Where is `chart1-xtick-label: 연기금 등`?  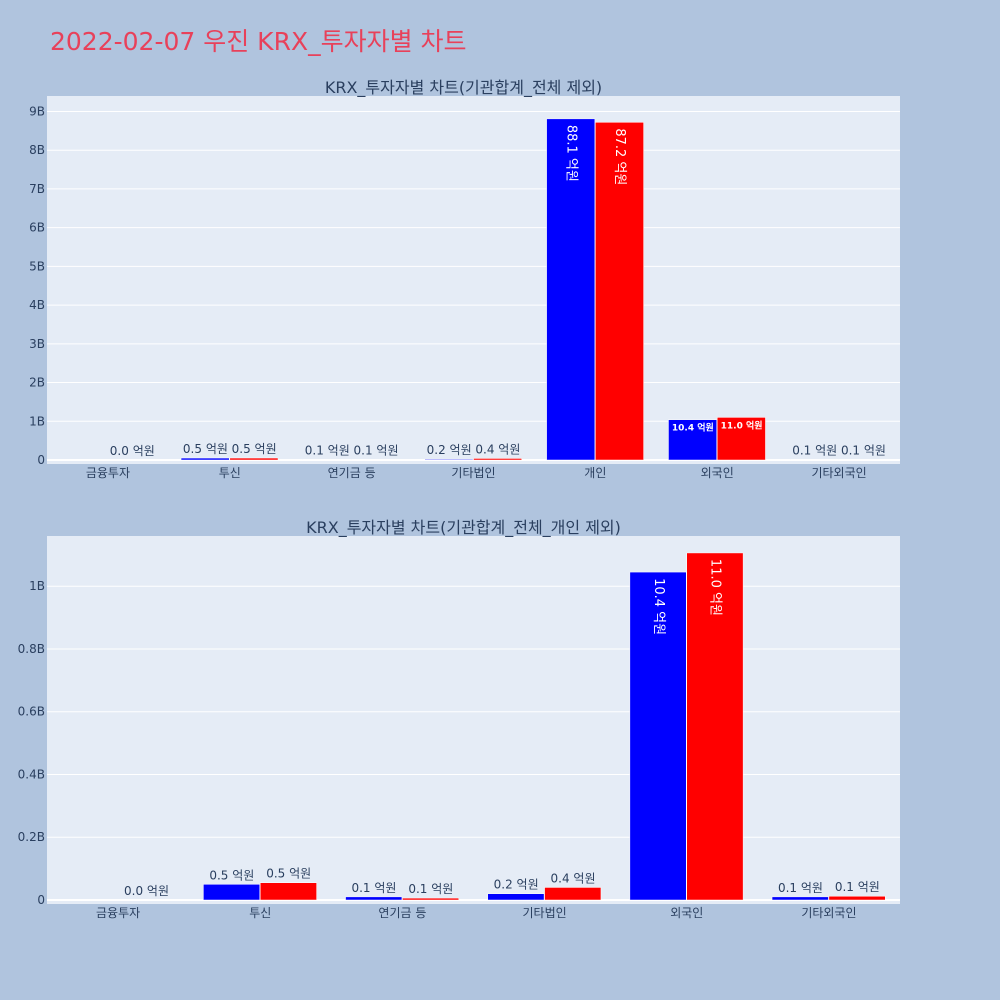
chart1-xtick-label: 연기금 등 is located at coordinates (352, 473).